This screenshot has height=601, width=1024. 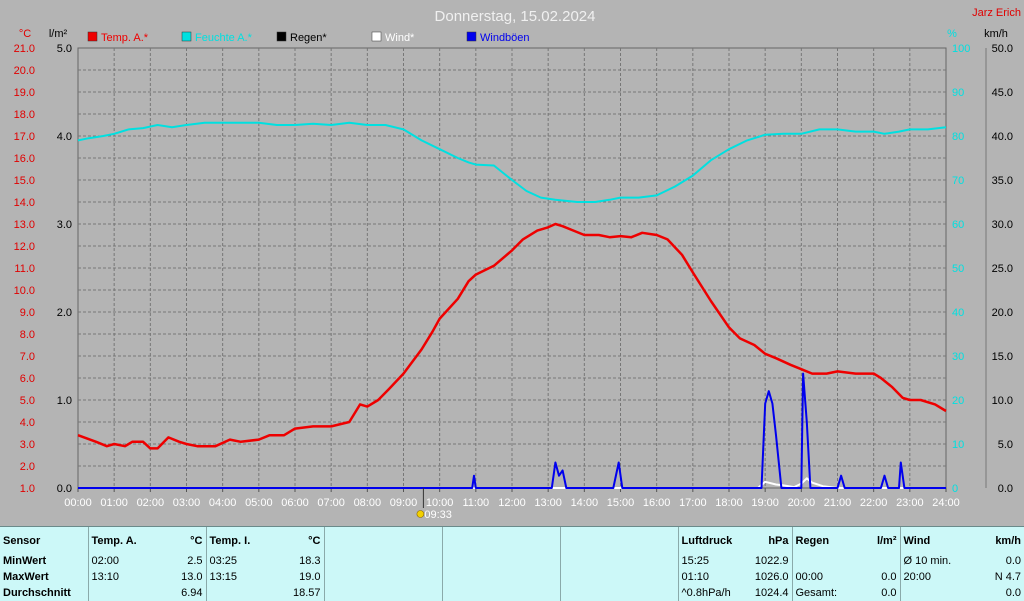 What do you see at coordinates (910, 503) in the screenshot?
I see `x-tick-label: 23:00` at bounding box center [910, 503].